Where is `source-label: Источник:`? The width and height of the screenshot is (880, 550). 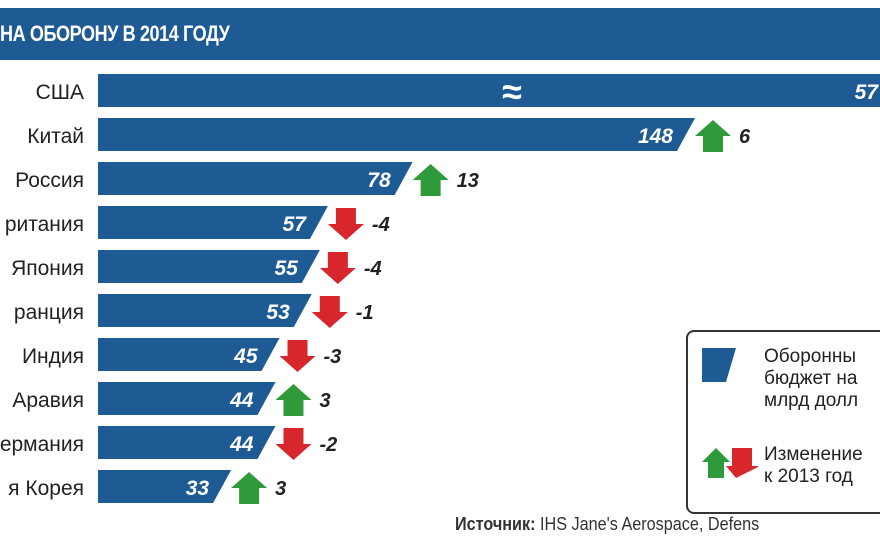 source-label: Источник: is located at coordinates (495, 524).